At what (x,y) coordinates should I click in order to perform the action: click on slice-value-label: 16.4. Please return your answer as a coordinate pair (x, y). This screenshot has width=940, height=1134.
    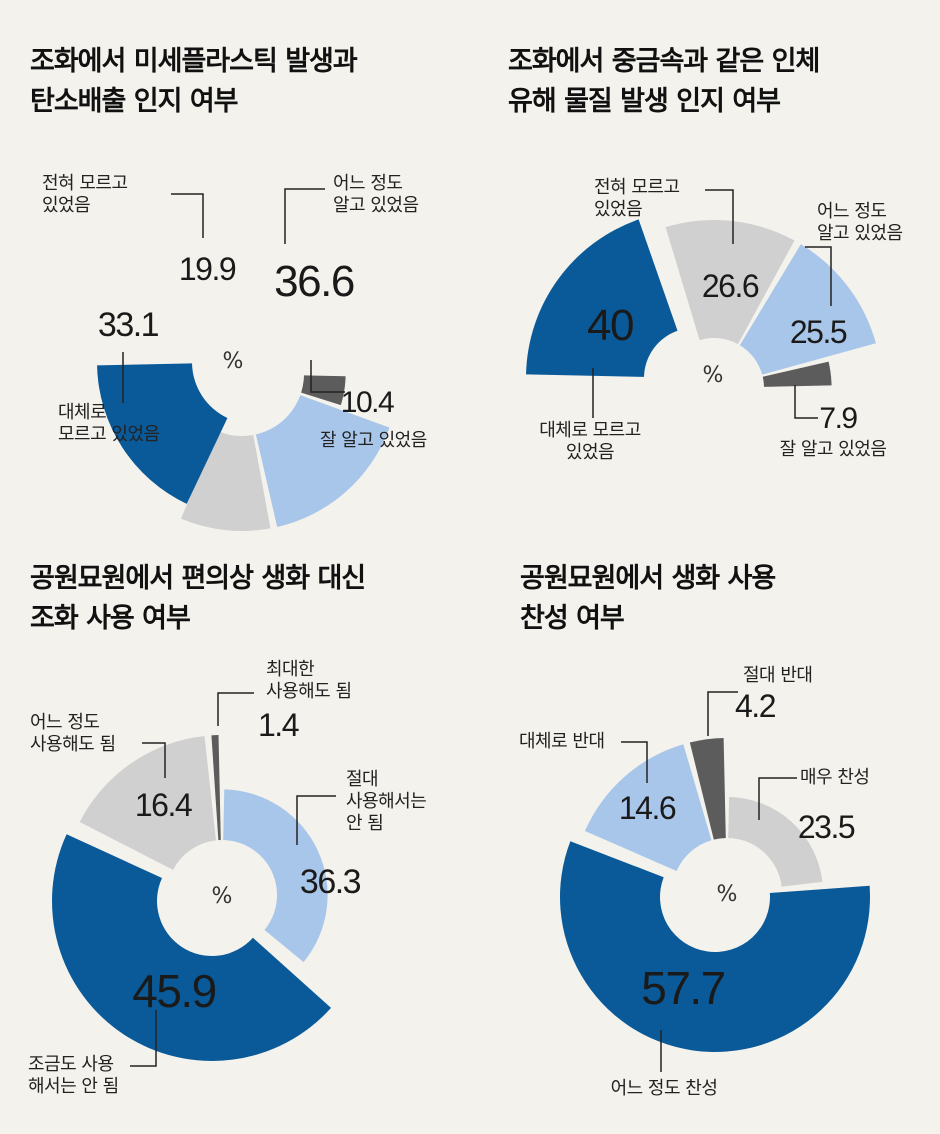
    Looking at the image, I should click on (163, 805).